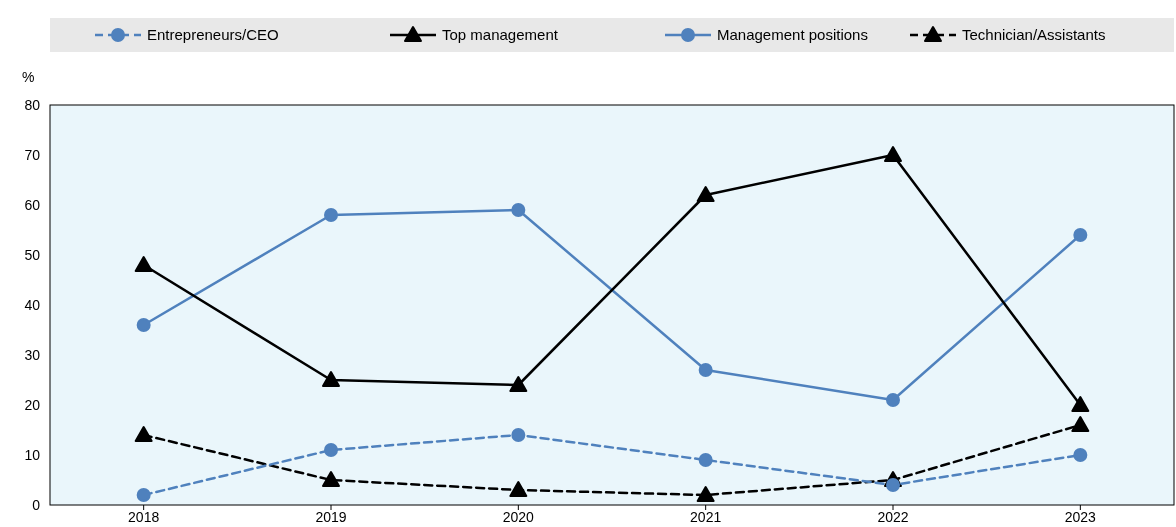  Describe the element at coordinates (144, 517) in the screenshot. I see `x-tick-label: 2018` at that location.